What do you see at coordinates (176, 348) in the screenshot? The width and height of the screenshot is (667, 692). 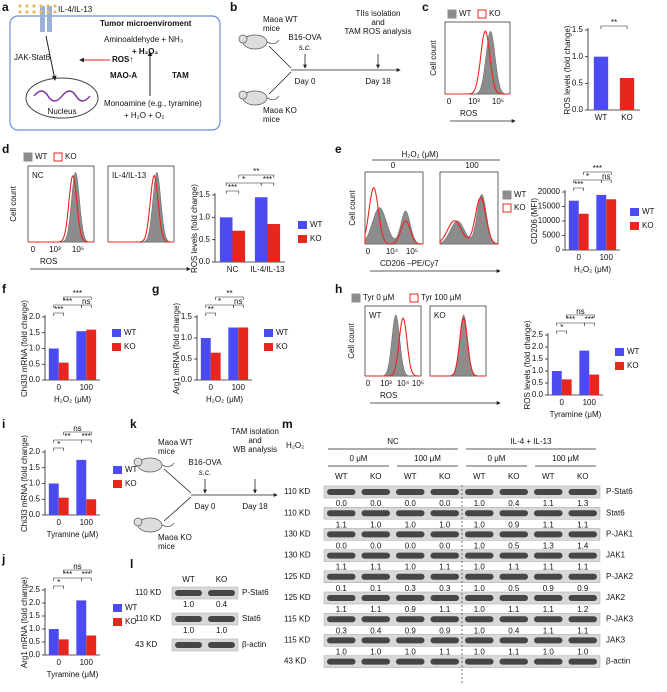 I see `y-axis-label: Arg1 mRNA (fold change)` at bounding box center [176, 348].